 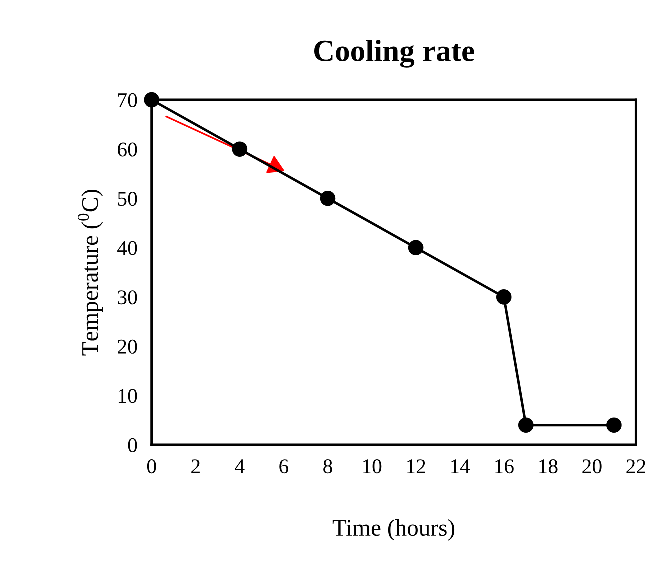 I want to click on y-tick-label: 40, so click(x=128, y=248).